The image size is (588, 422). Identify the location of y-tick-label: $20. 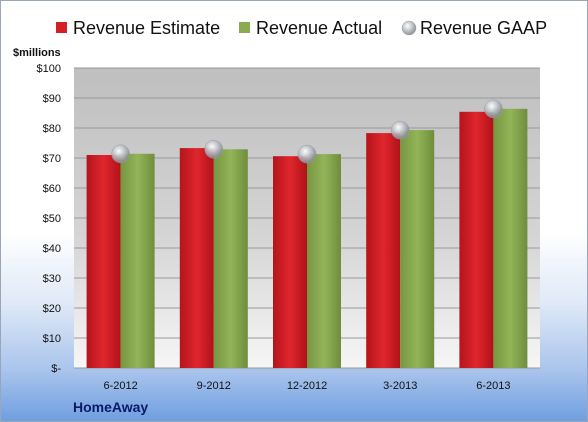
(52, 309).